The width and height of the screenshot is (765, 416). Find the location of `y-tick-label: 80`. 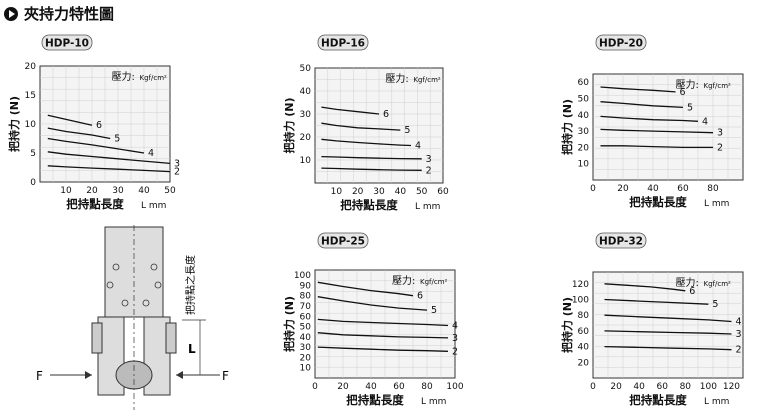

y-tick-label: 80 is located at coordinates (584, 316).